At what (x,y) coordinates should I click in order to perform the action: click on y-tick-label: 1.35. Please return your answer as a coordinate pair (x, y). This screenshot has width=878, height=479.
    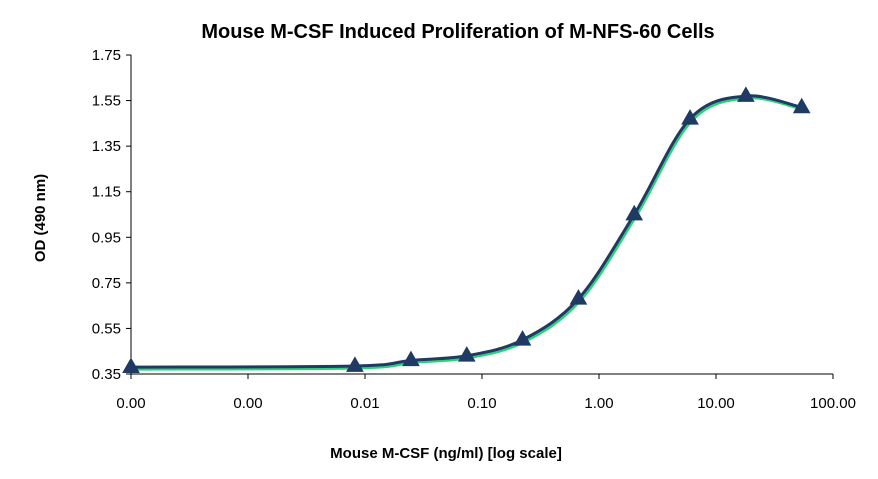
    Looking at the image, I should click on (106, 146).